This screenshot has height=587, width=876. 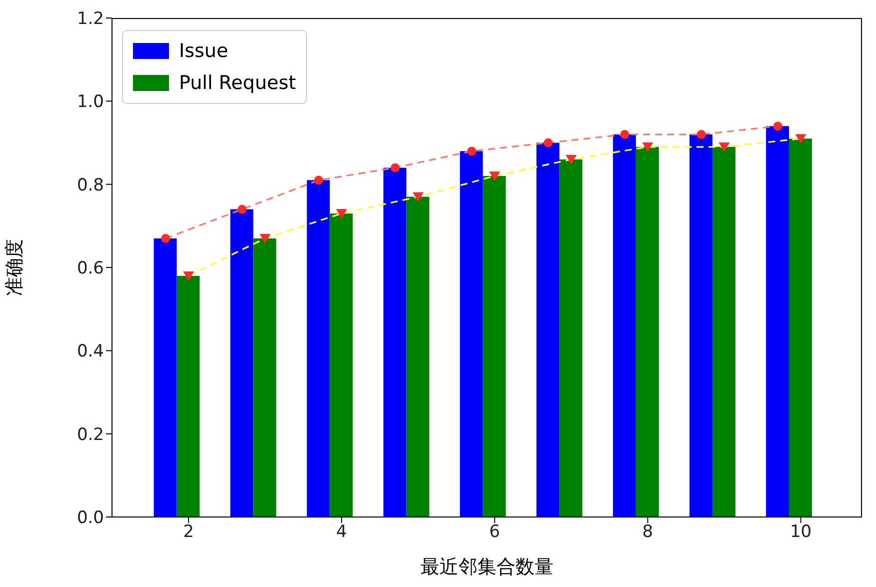 What do you see at coordinates (15, 267) in the screenshot?
I see `y-axis-title: 准确度` at bounding box center [15, 267].